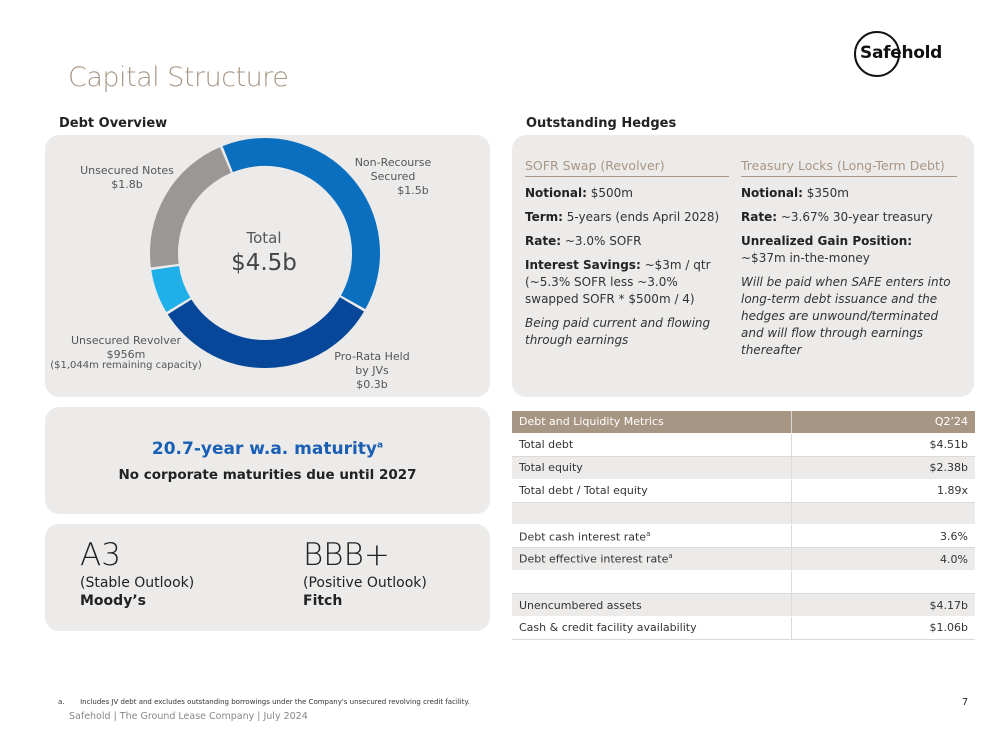  Describe the element at coordinates (601, 123) in the screenshot. I see `hedges-heading: Outstanding Hedges` at that location.